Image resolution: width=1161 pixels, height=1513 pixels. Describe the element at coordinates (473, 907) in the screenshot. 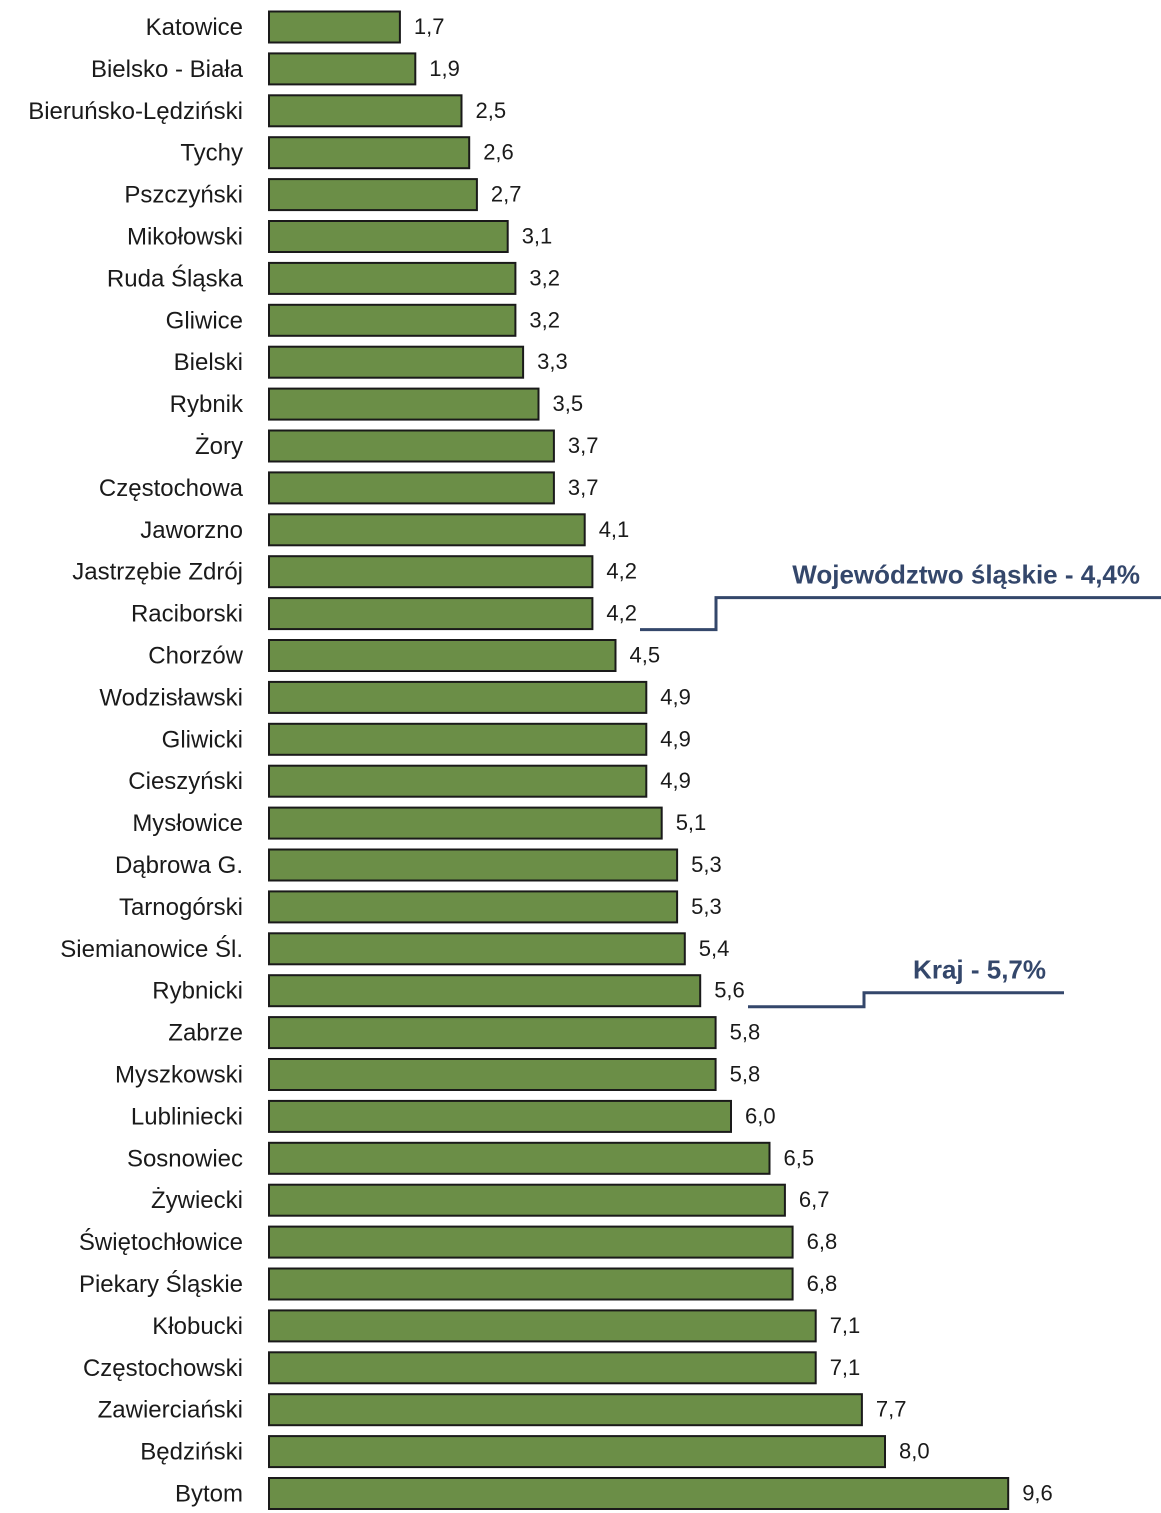

I see `bar-tarnogorski` at that location.